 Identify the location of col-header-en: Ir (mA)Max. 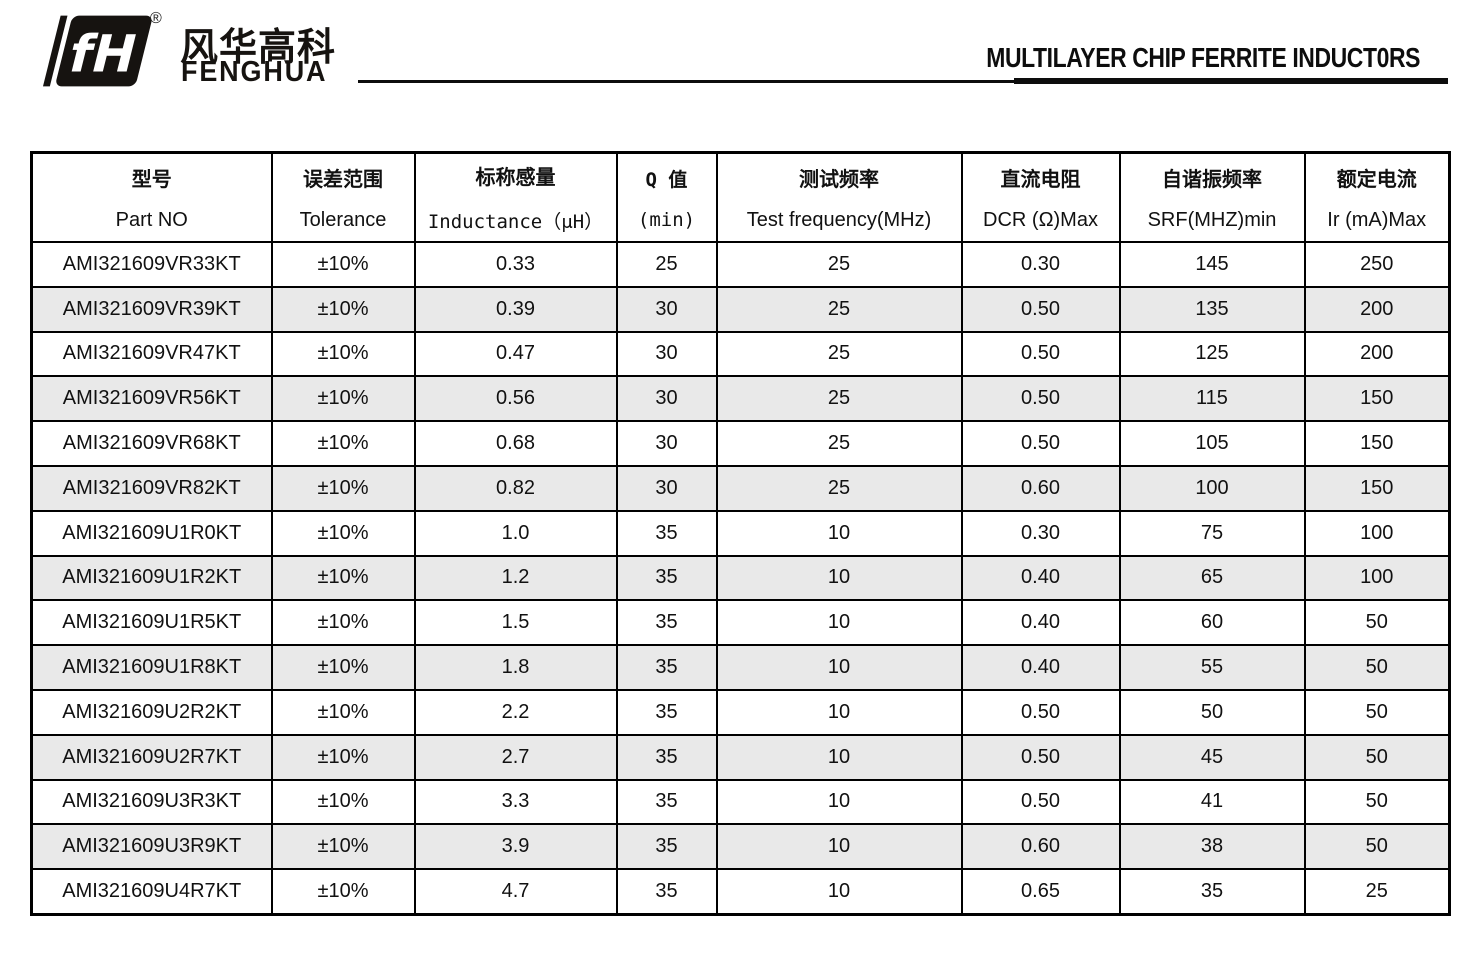
(1377, 220).